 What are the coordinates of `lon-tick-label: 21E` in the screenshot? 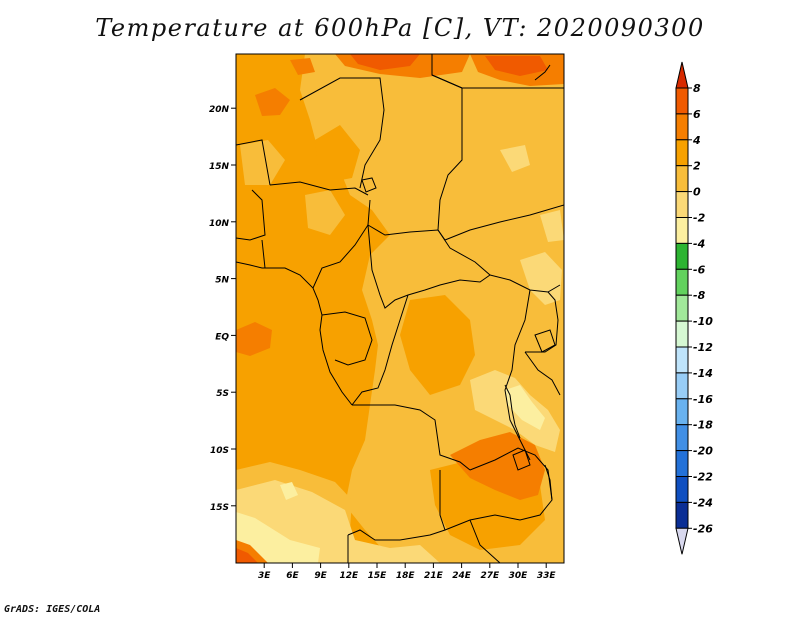 It's located at (434, 576).